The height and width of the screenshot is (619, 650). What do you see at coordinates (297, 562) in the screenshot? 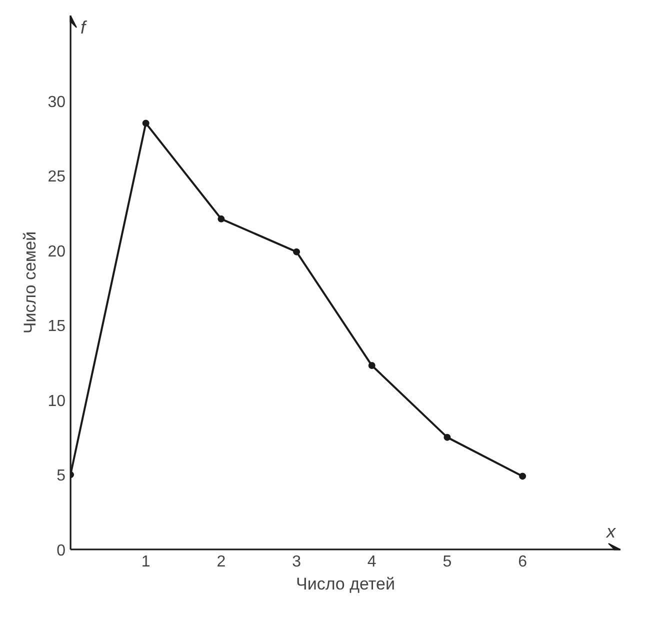
I see `x-tick-label: 3` at bounding box center [297, 562].